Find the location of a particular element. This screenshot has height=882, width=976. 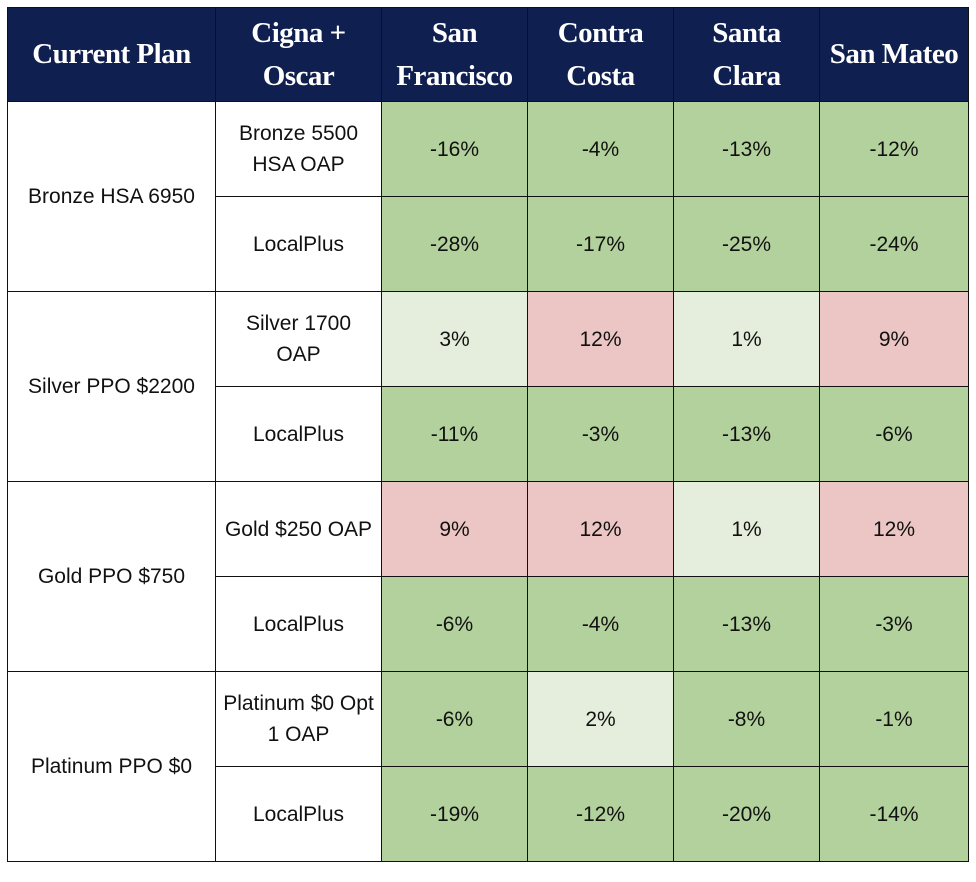

header-cell: Santa Clara is located at coordinates (746, 54).